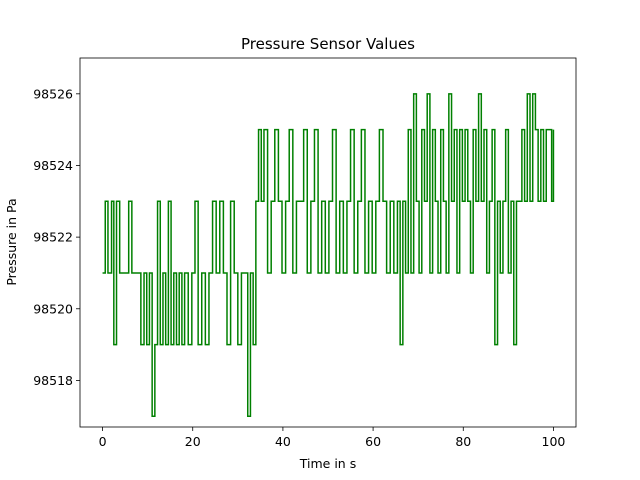 Image resolution: width=640 pixels, height=480 pixels. What do you see at coordinates (53, 93) in the screenshot?
I see `y-tick-label: 98526` at bounding box center [53, 93].